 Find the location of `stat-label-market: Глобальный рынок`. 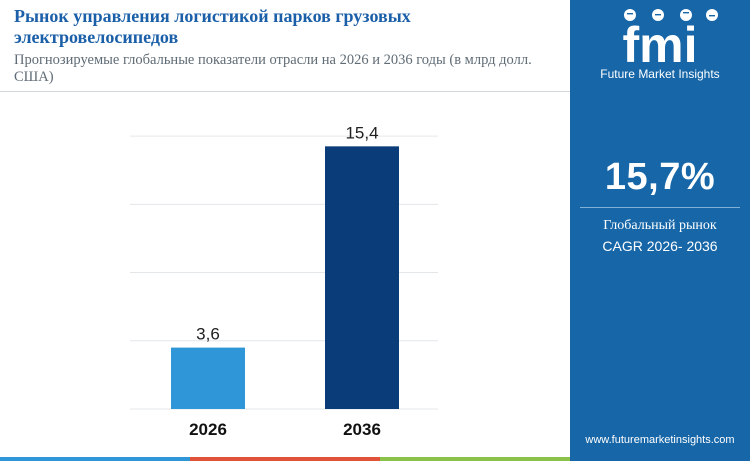

stat-label-market: Глобальный рынок is located at coordinates (660, 225).